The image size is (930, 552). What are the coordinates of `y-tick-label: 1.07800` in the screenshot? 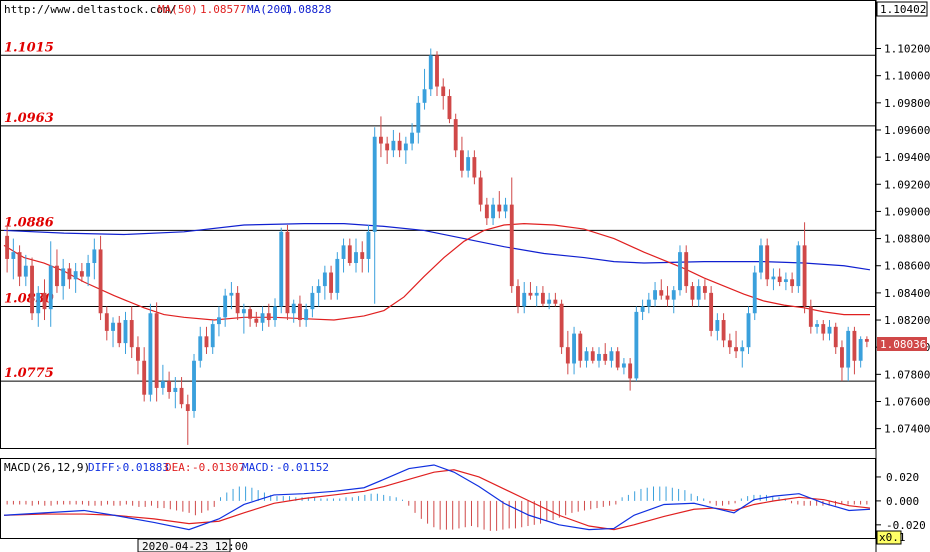 It's located at (907, 374).